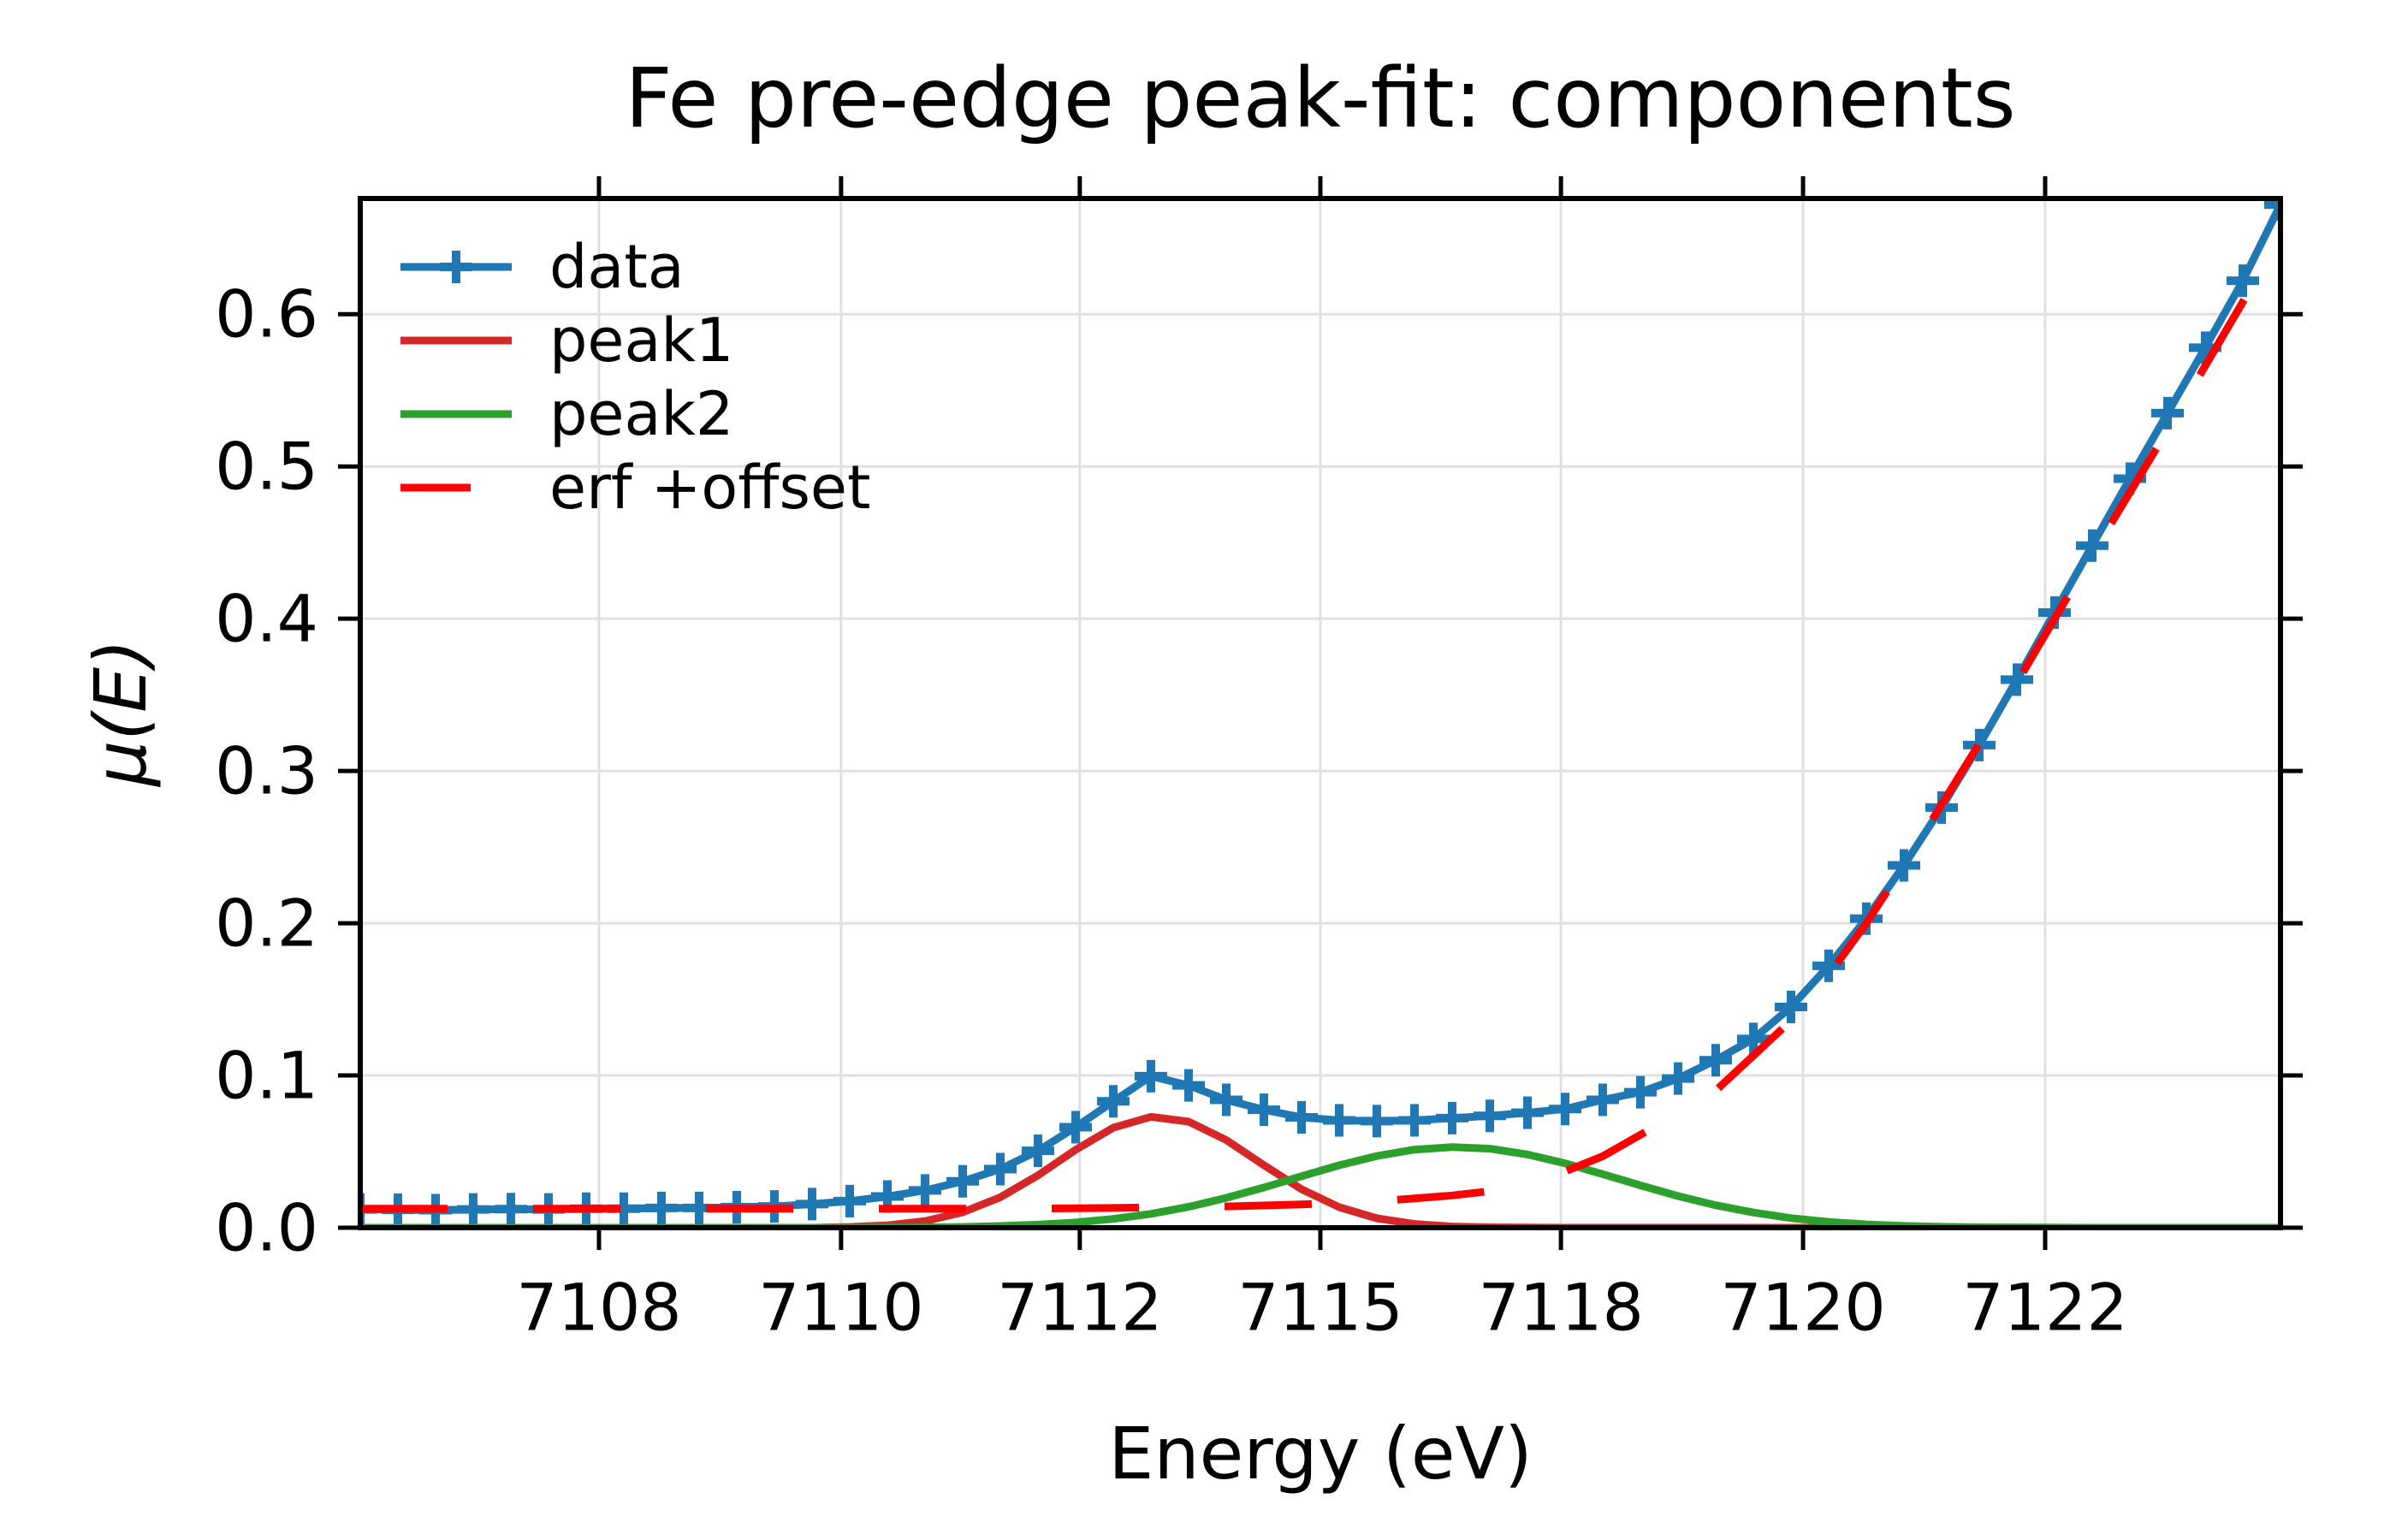  Describe the element at coordinates (1320, 1454) in the screenshot. I see `x-axis-label: Energy (eV)` at that location.